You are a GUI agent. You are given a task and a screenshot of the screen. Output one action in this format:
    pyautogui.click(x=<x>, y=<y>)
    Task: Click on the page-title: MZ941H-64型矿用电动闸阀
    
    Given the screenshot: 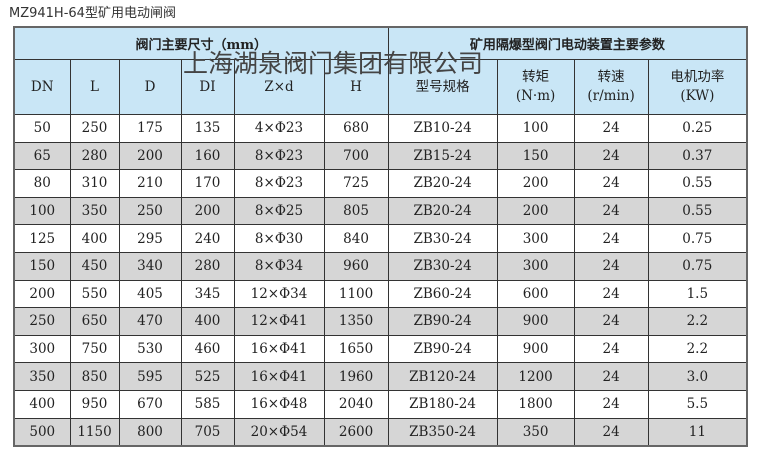 What is the action you would take?
    pyautogui.click(x=92, y=13)
    